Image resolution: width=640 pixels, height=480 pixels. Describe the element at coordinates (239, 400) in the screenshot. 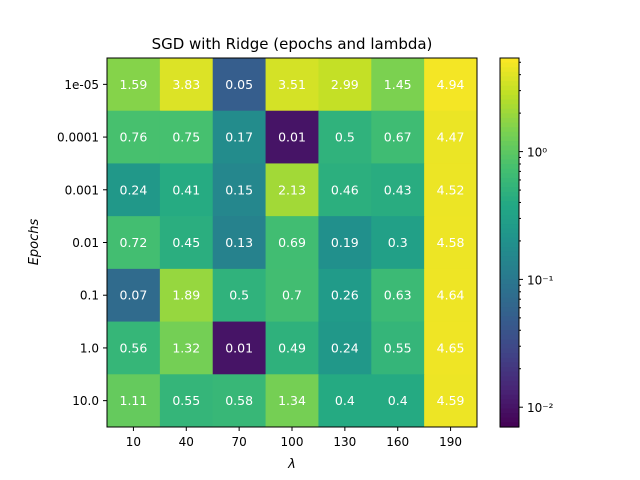

I see `cell-value-label: 0.58` at that location.